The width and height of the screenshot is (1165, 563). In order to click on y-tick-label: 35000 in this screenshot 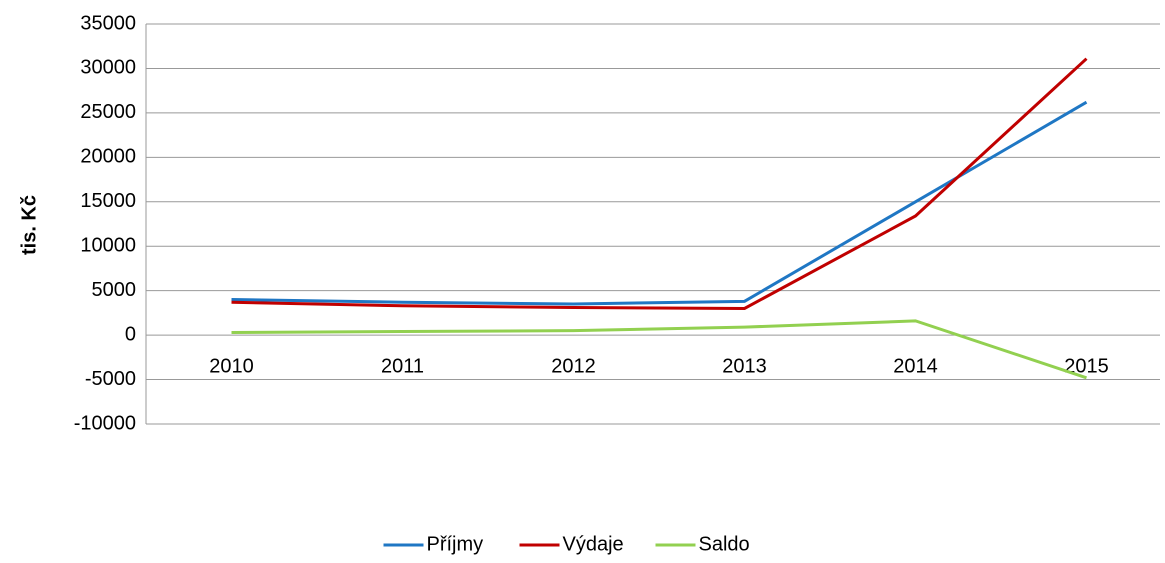, I will do `click(108, 23)`.